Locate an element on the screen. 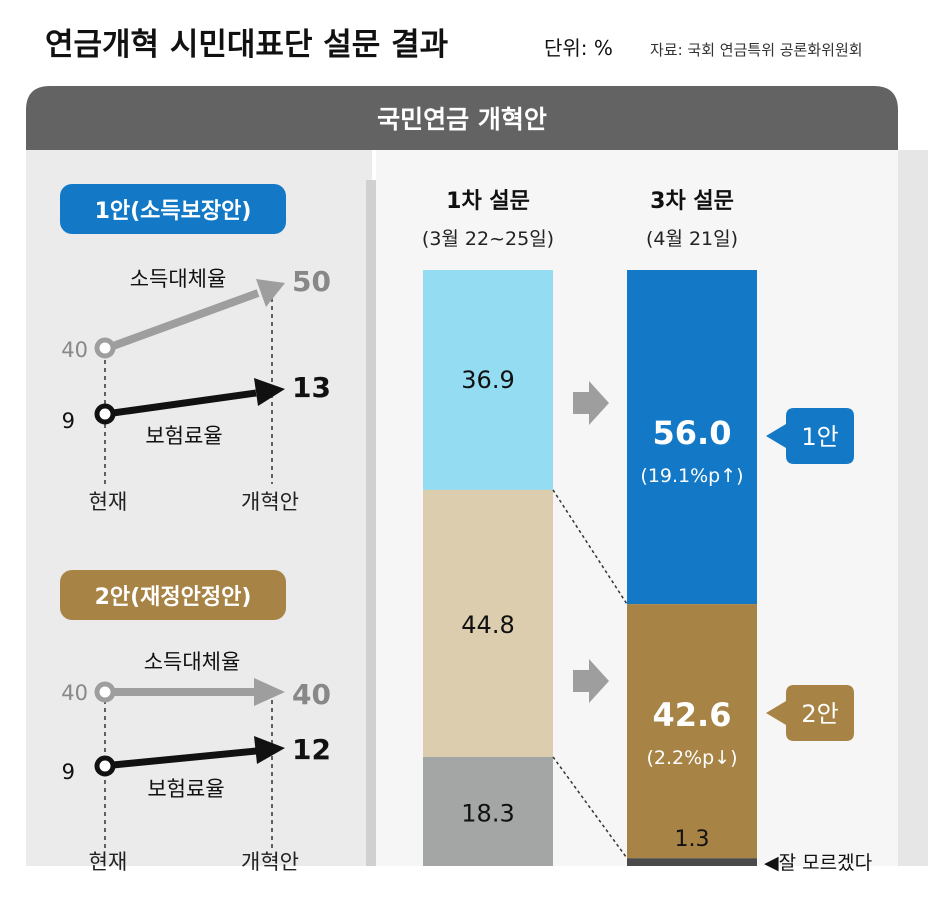  unit-label: 단위: % is located at coordinates (578, 48).